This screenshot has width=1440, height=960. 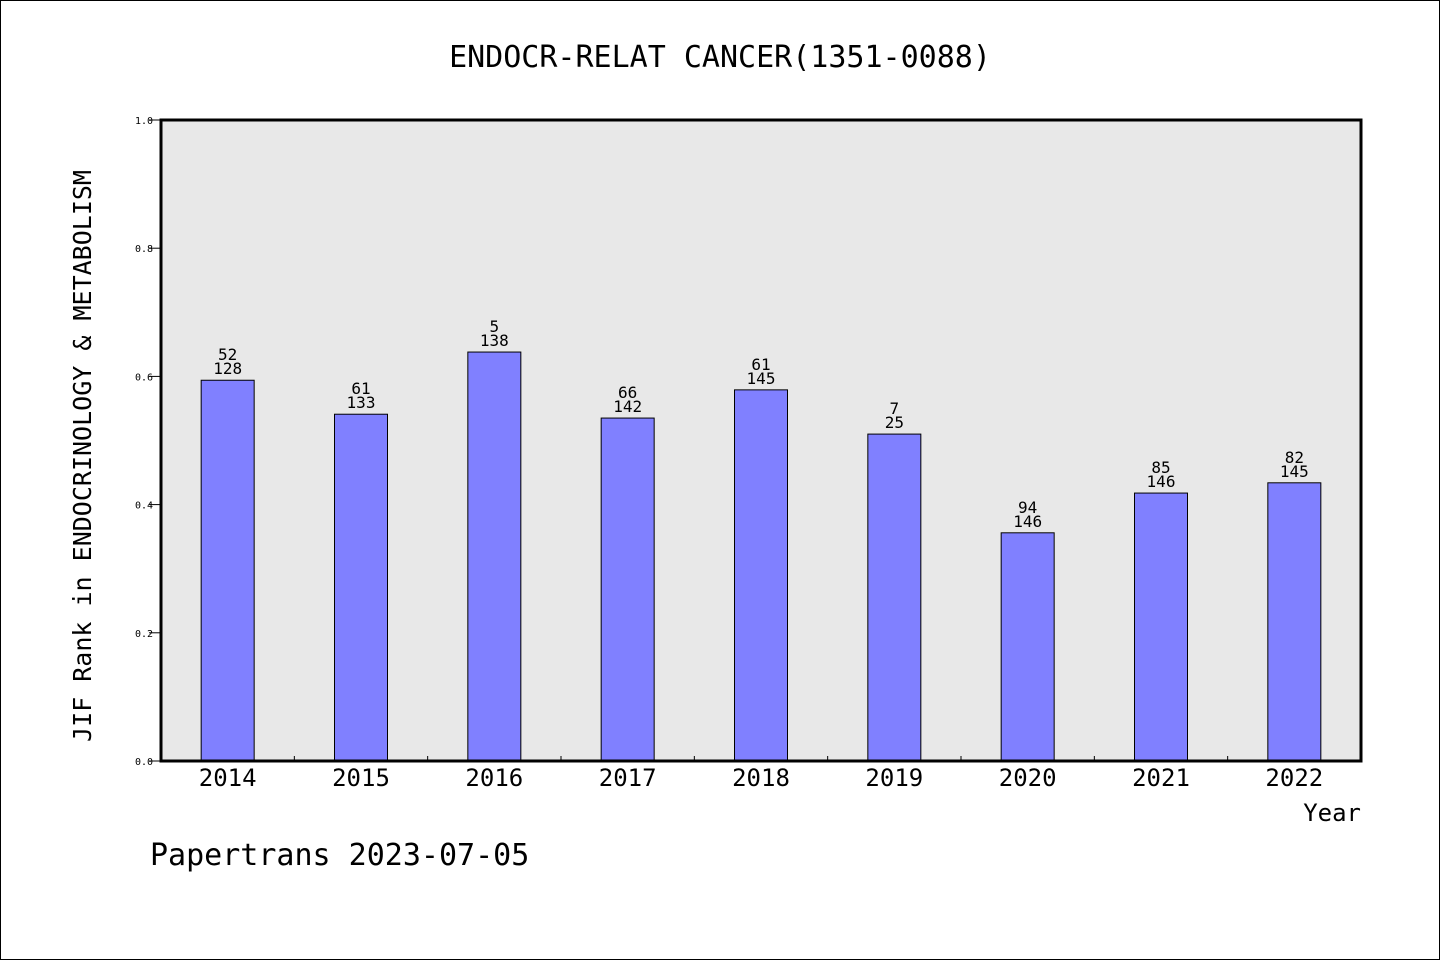 What do you see at coordinates (761, 575) in the screenshot?
I see `bar-2018` at bounding box center [761, 575].